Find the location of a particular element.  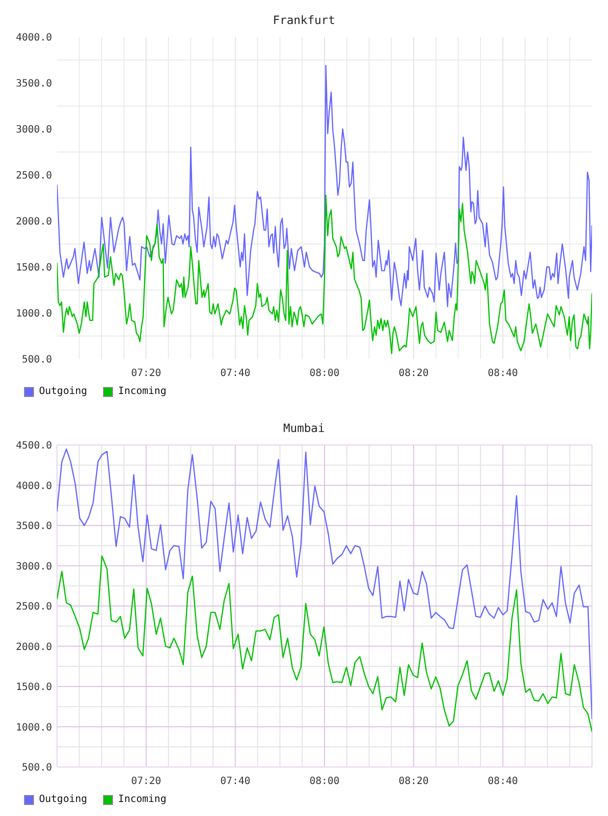

y-tick-label: 4500.0 is located at coordinates (34, 446).